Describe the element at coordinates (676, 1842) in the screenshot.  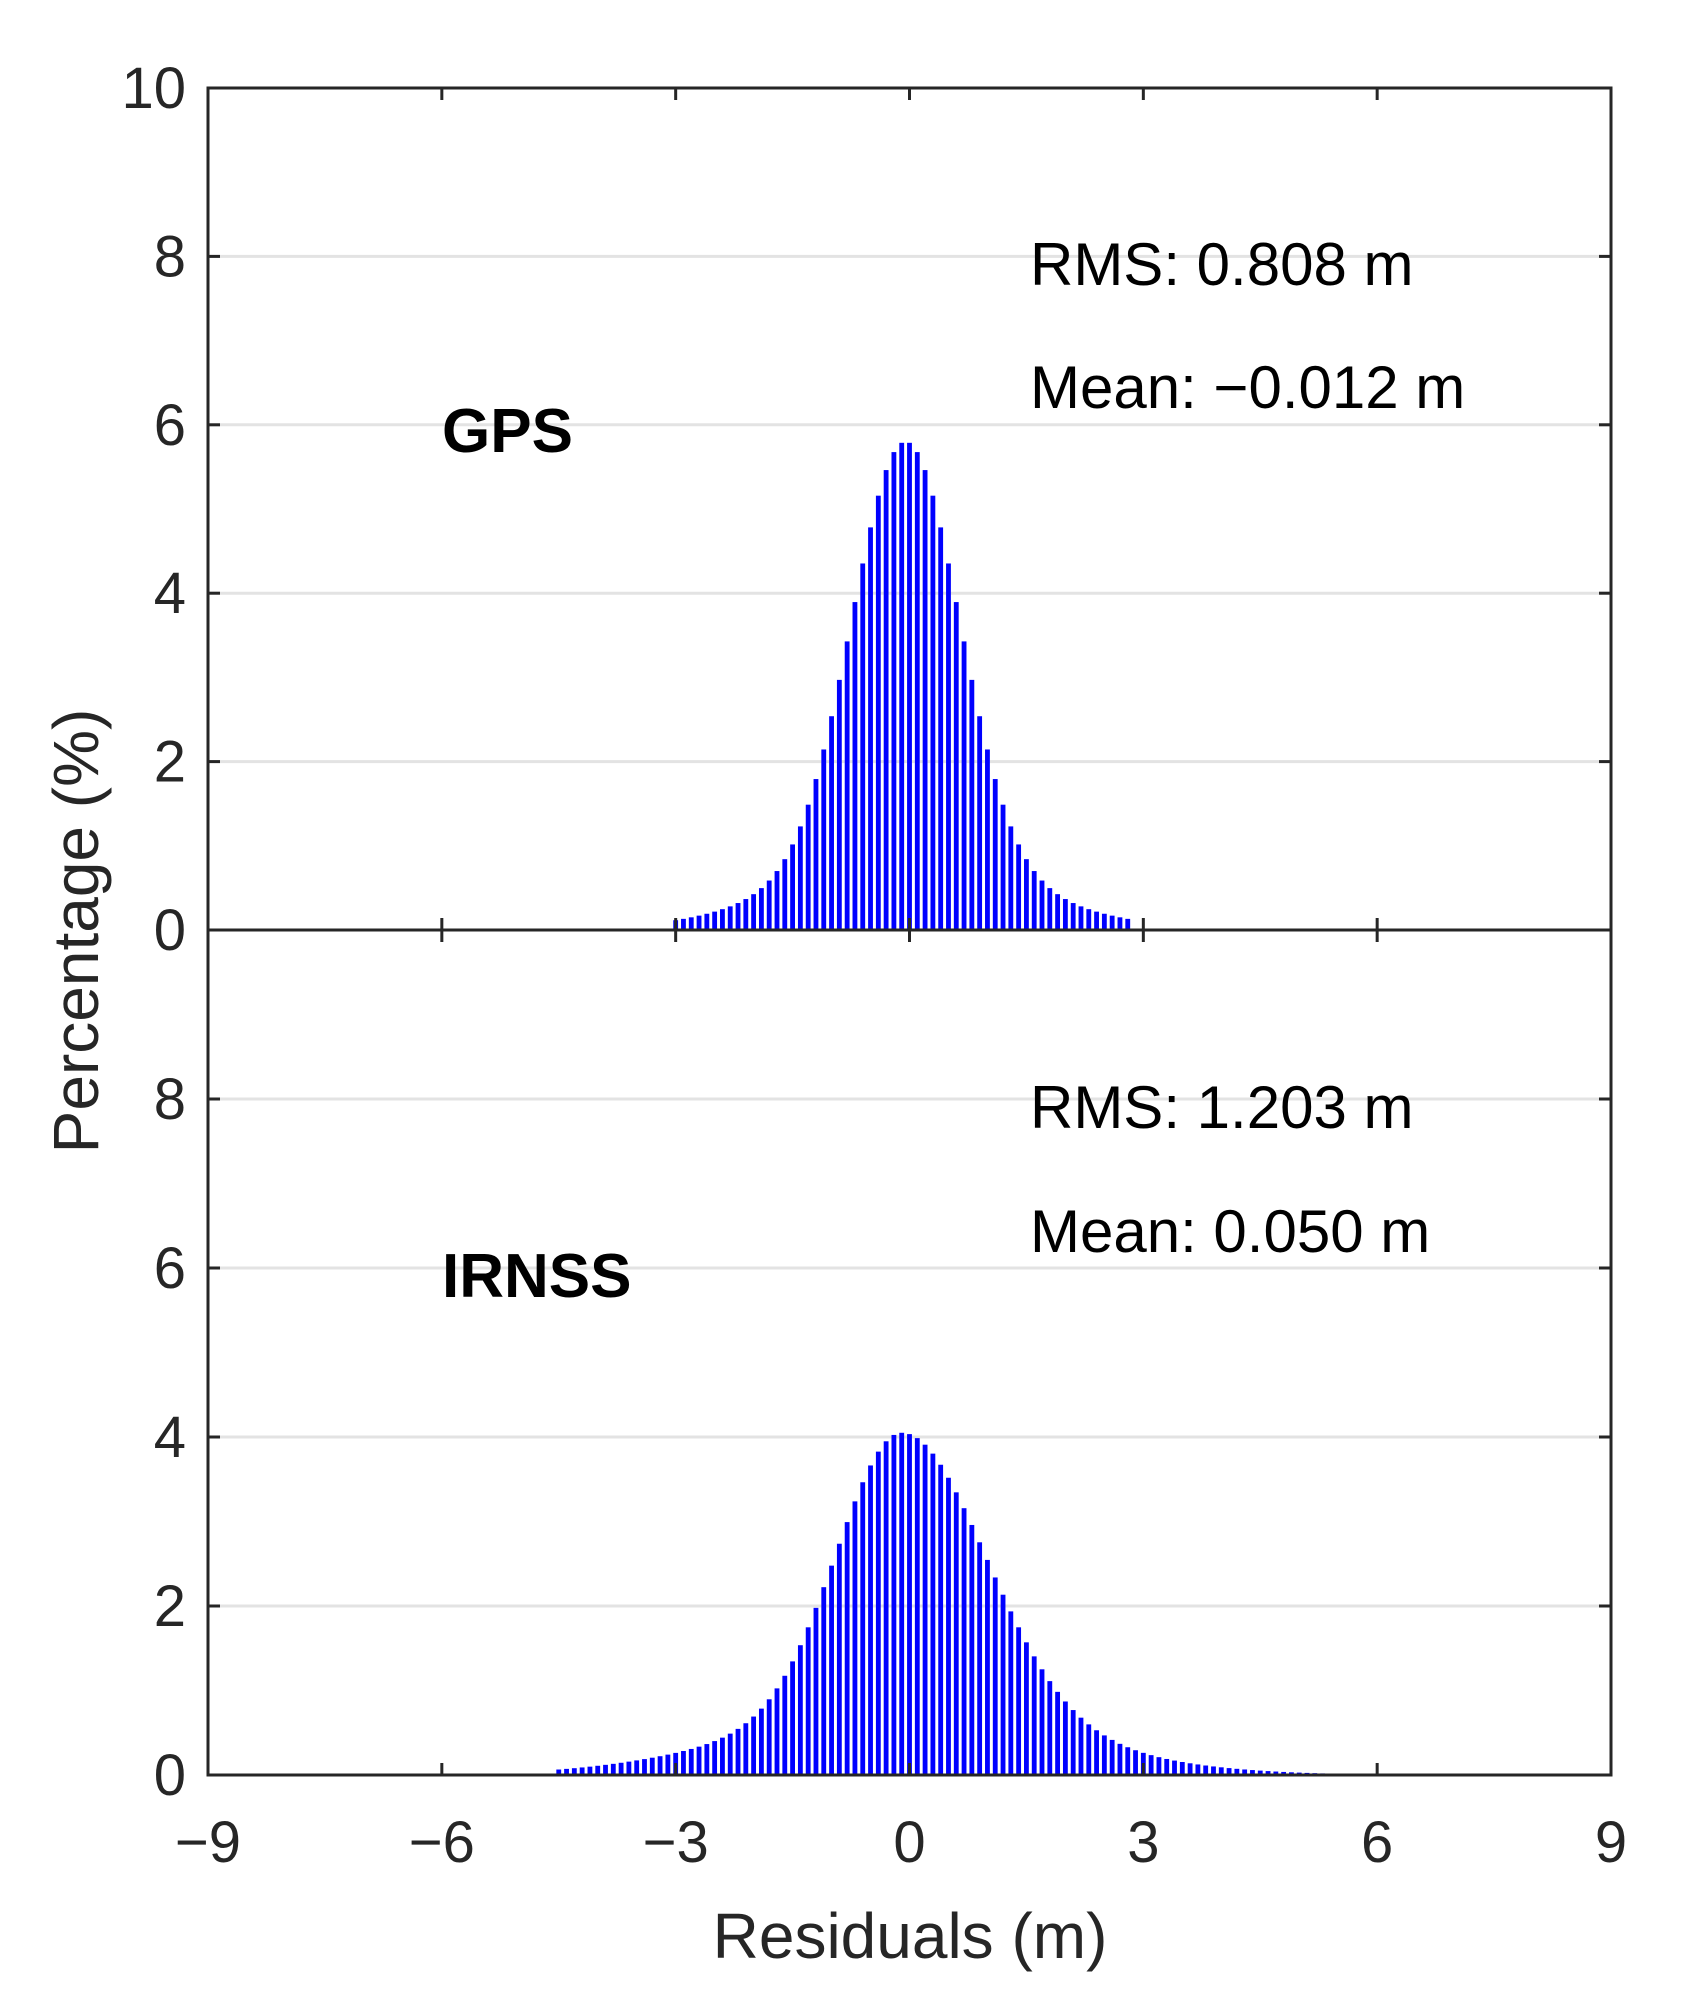
I see `x-tick-label: −3` at that location.